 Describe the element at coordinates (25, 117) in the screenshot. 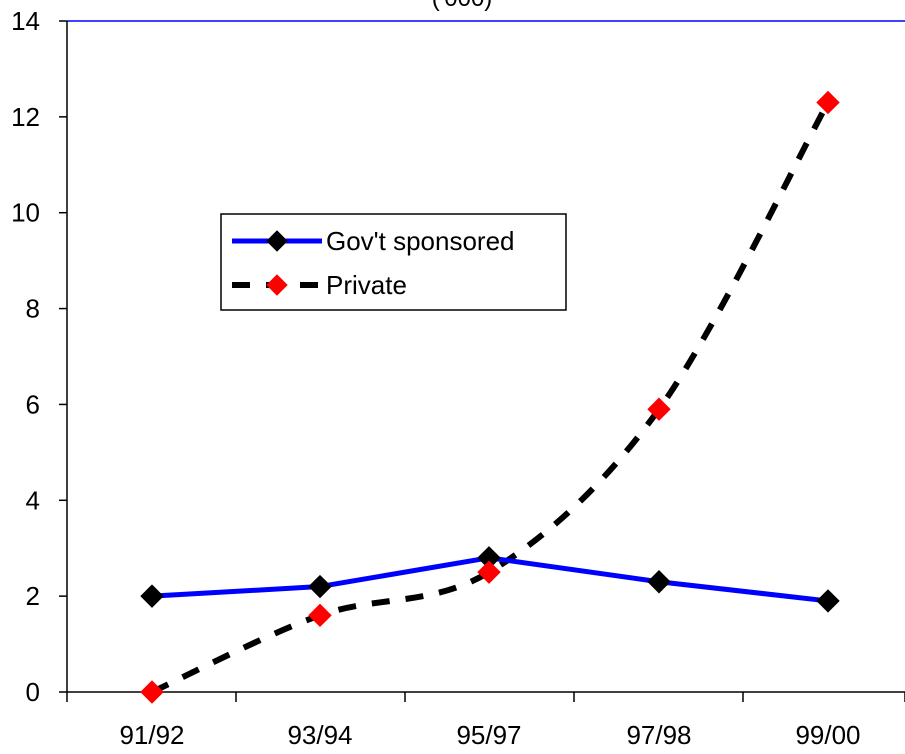

I see `y-tick-label: 12` at that location.